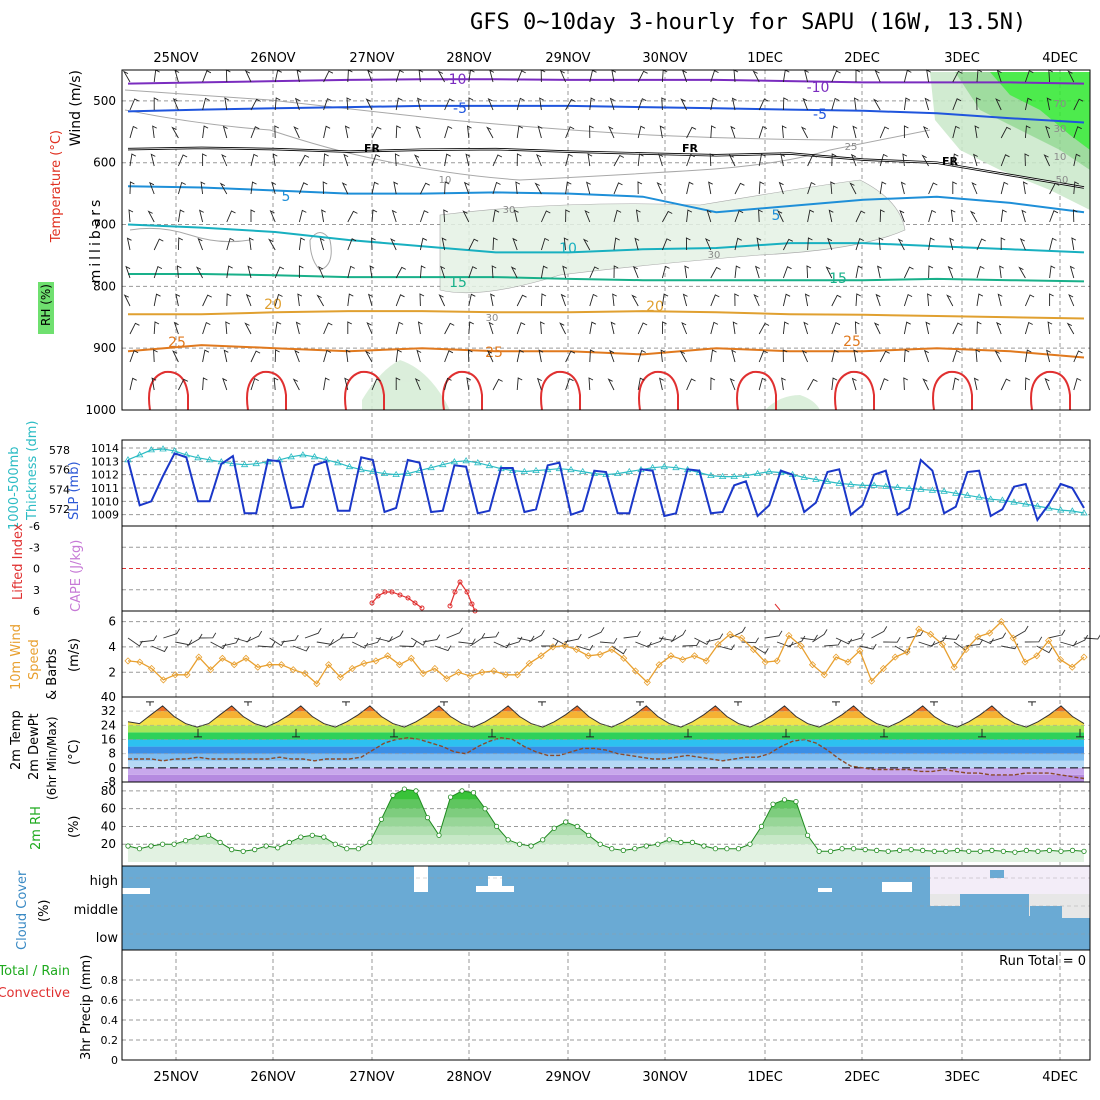  I want to click on warm-contour-loop, so click(658, 390).